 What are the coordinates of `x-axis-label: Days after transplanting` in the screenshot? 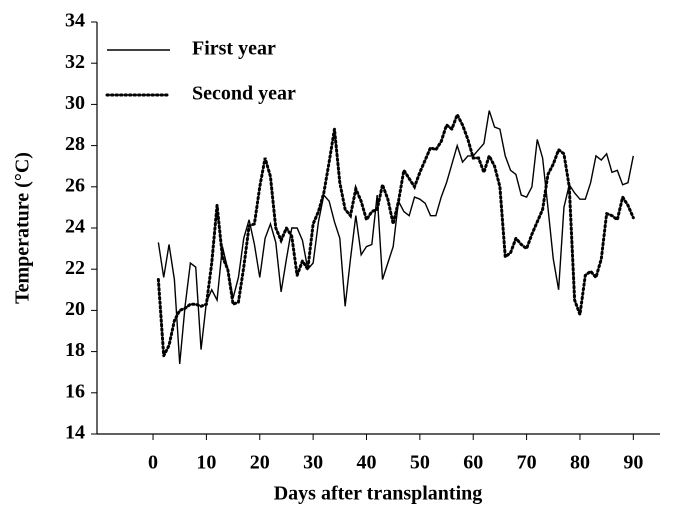 It's located at (378, 494).